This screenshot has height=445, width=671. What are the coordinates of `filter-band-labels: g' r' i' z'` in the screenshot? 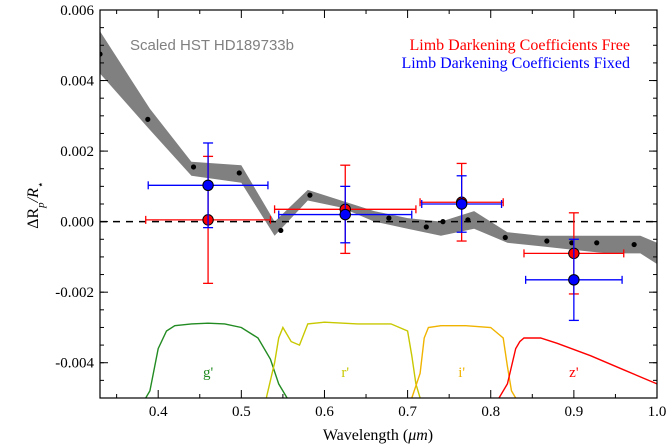 It's located at (391, 373).